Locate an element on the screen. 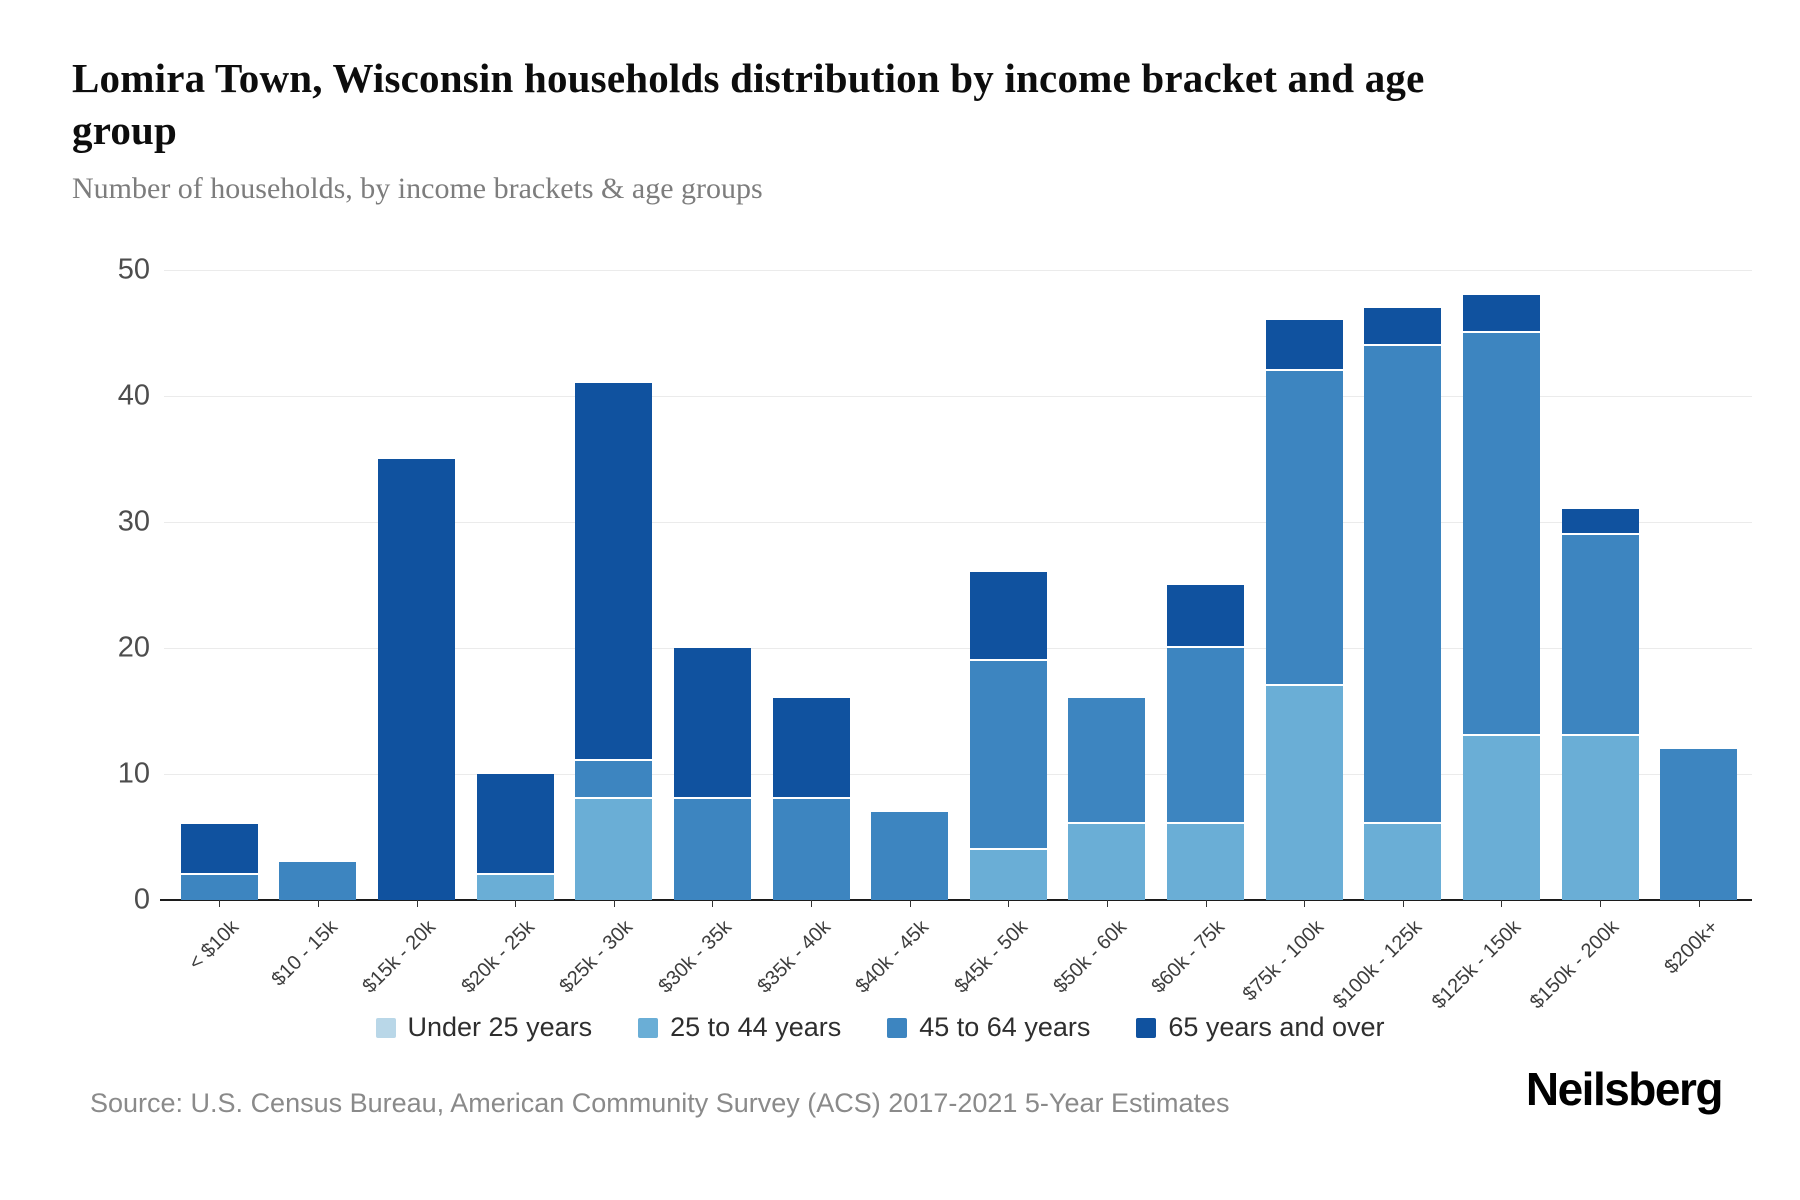 Image resolution: width=1800 pixels, height=1200 pixels. bar-segment-$30k - 35k-45 to 64 years is located at coordinates (712, 849).